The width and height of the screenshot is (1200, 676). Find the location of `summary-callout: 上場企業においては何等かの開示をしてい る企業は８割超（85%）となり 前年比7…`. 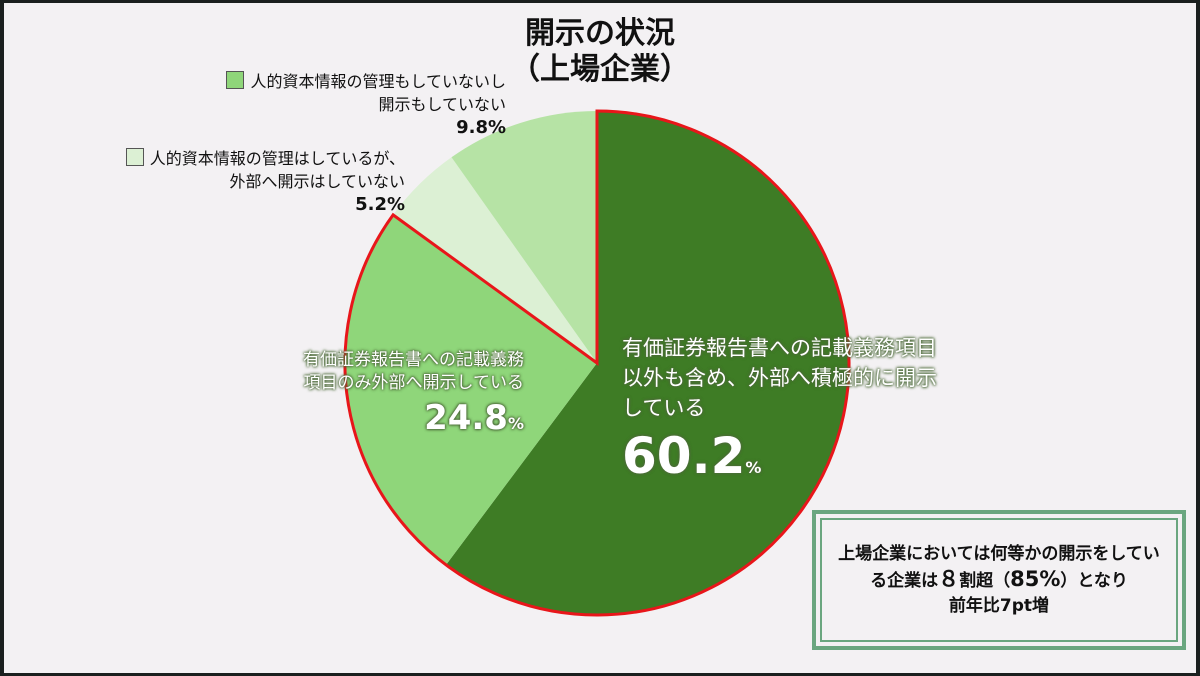

summary-callout: 上場企業においては何等かの開示をしてい る企業は８割超（85%）となり 前年比7… is located at coordinates (999, 580).